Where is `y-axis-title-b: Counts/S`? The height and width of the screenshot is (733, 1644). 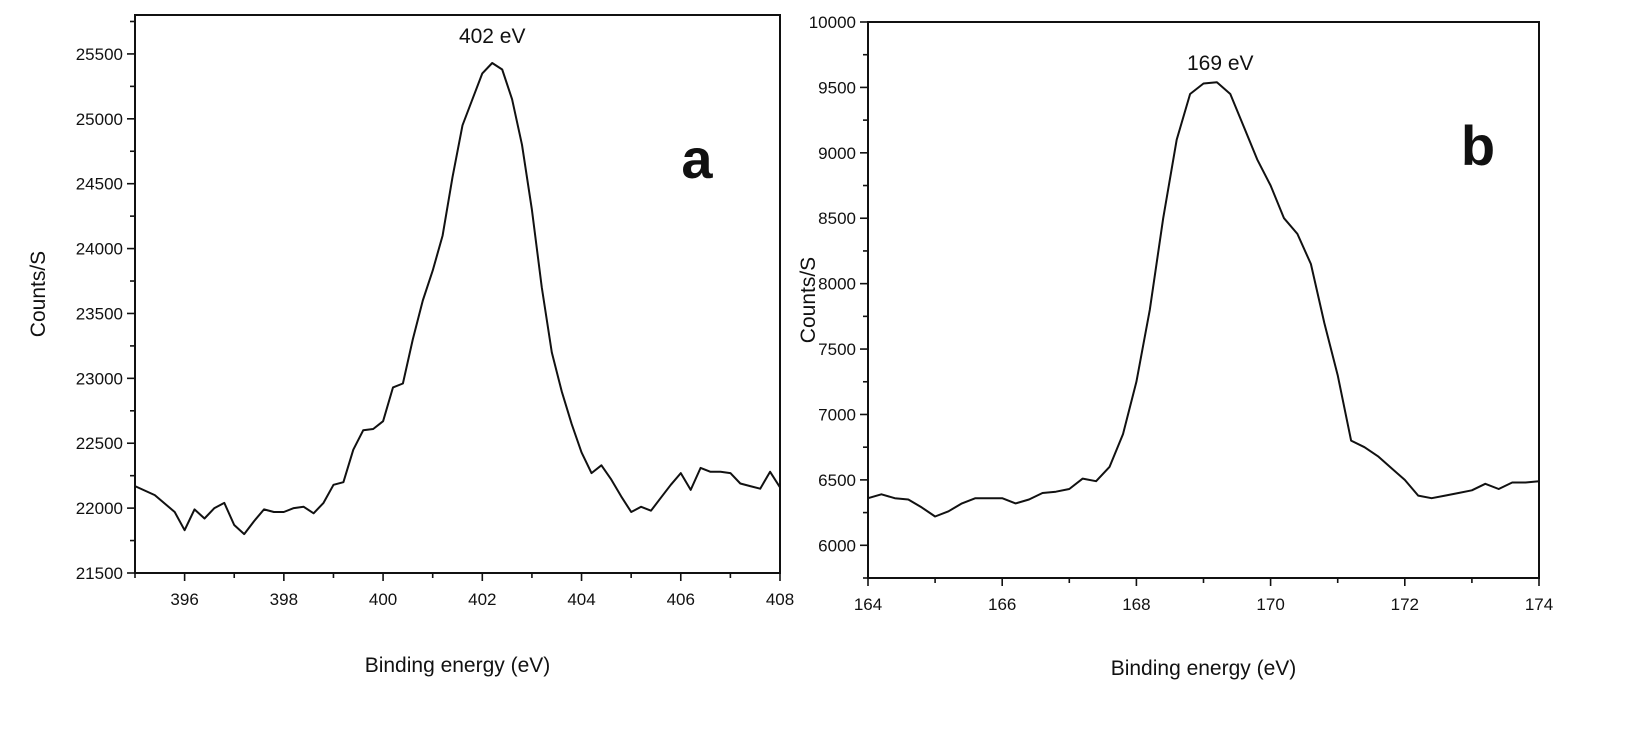 y-axis-title-b: Counts/S is located at coordinates (808, 300).